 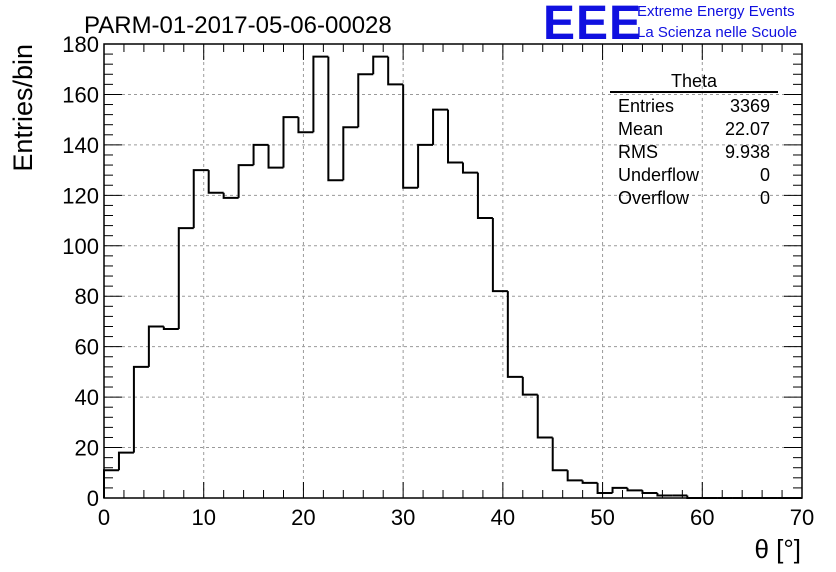 What do you see at coordinates (749, 106) in the screenshot?
I see `stats-value: 3369` at bounding box center [749, 106].